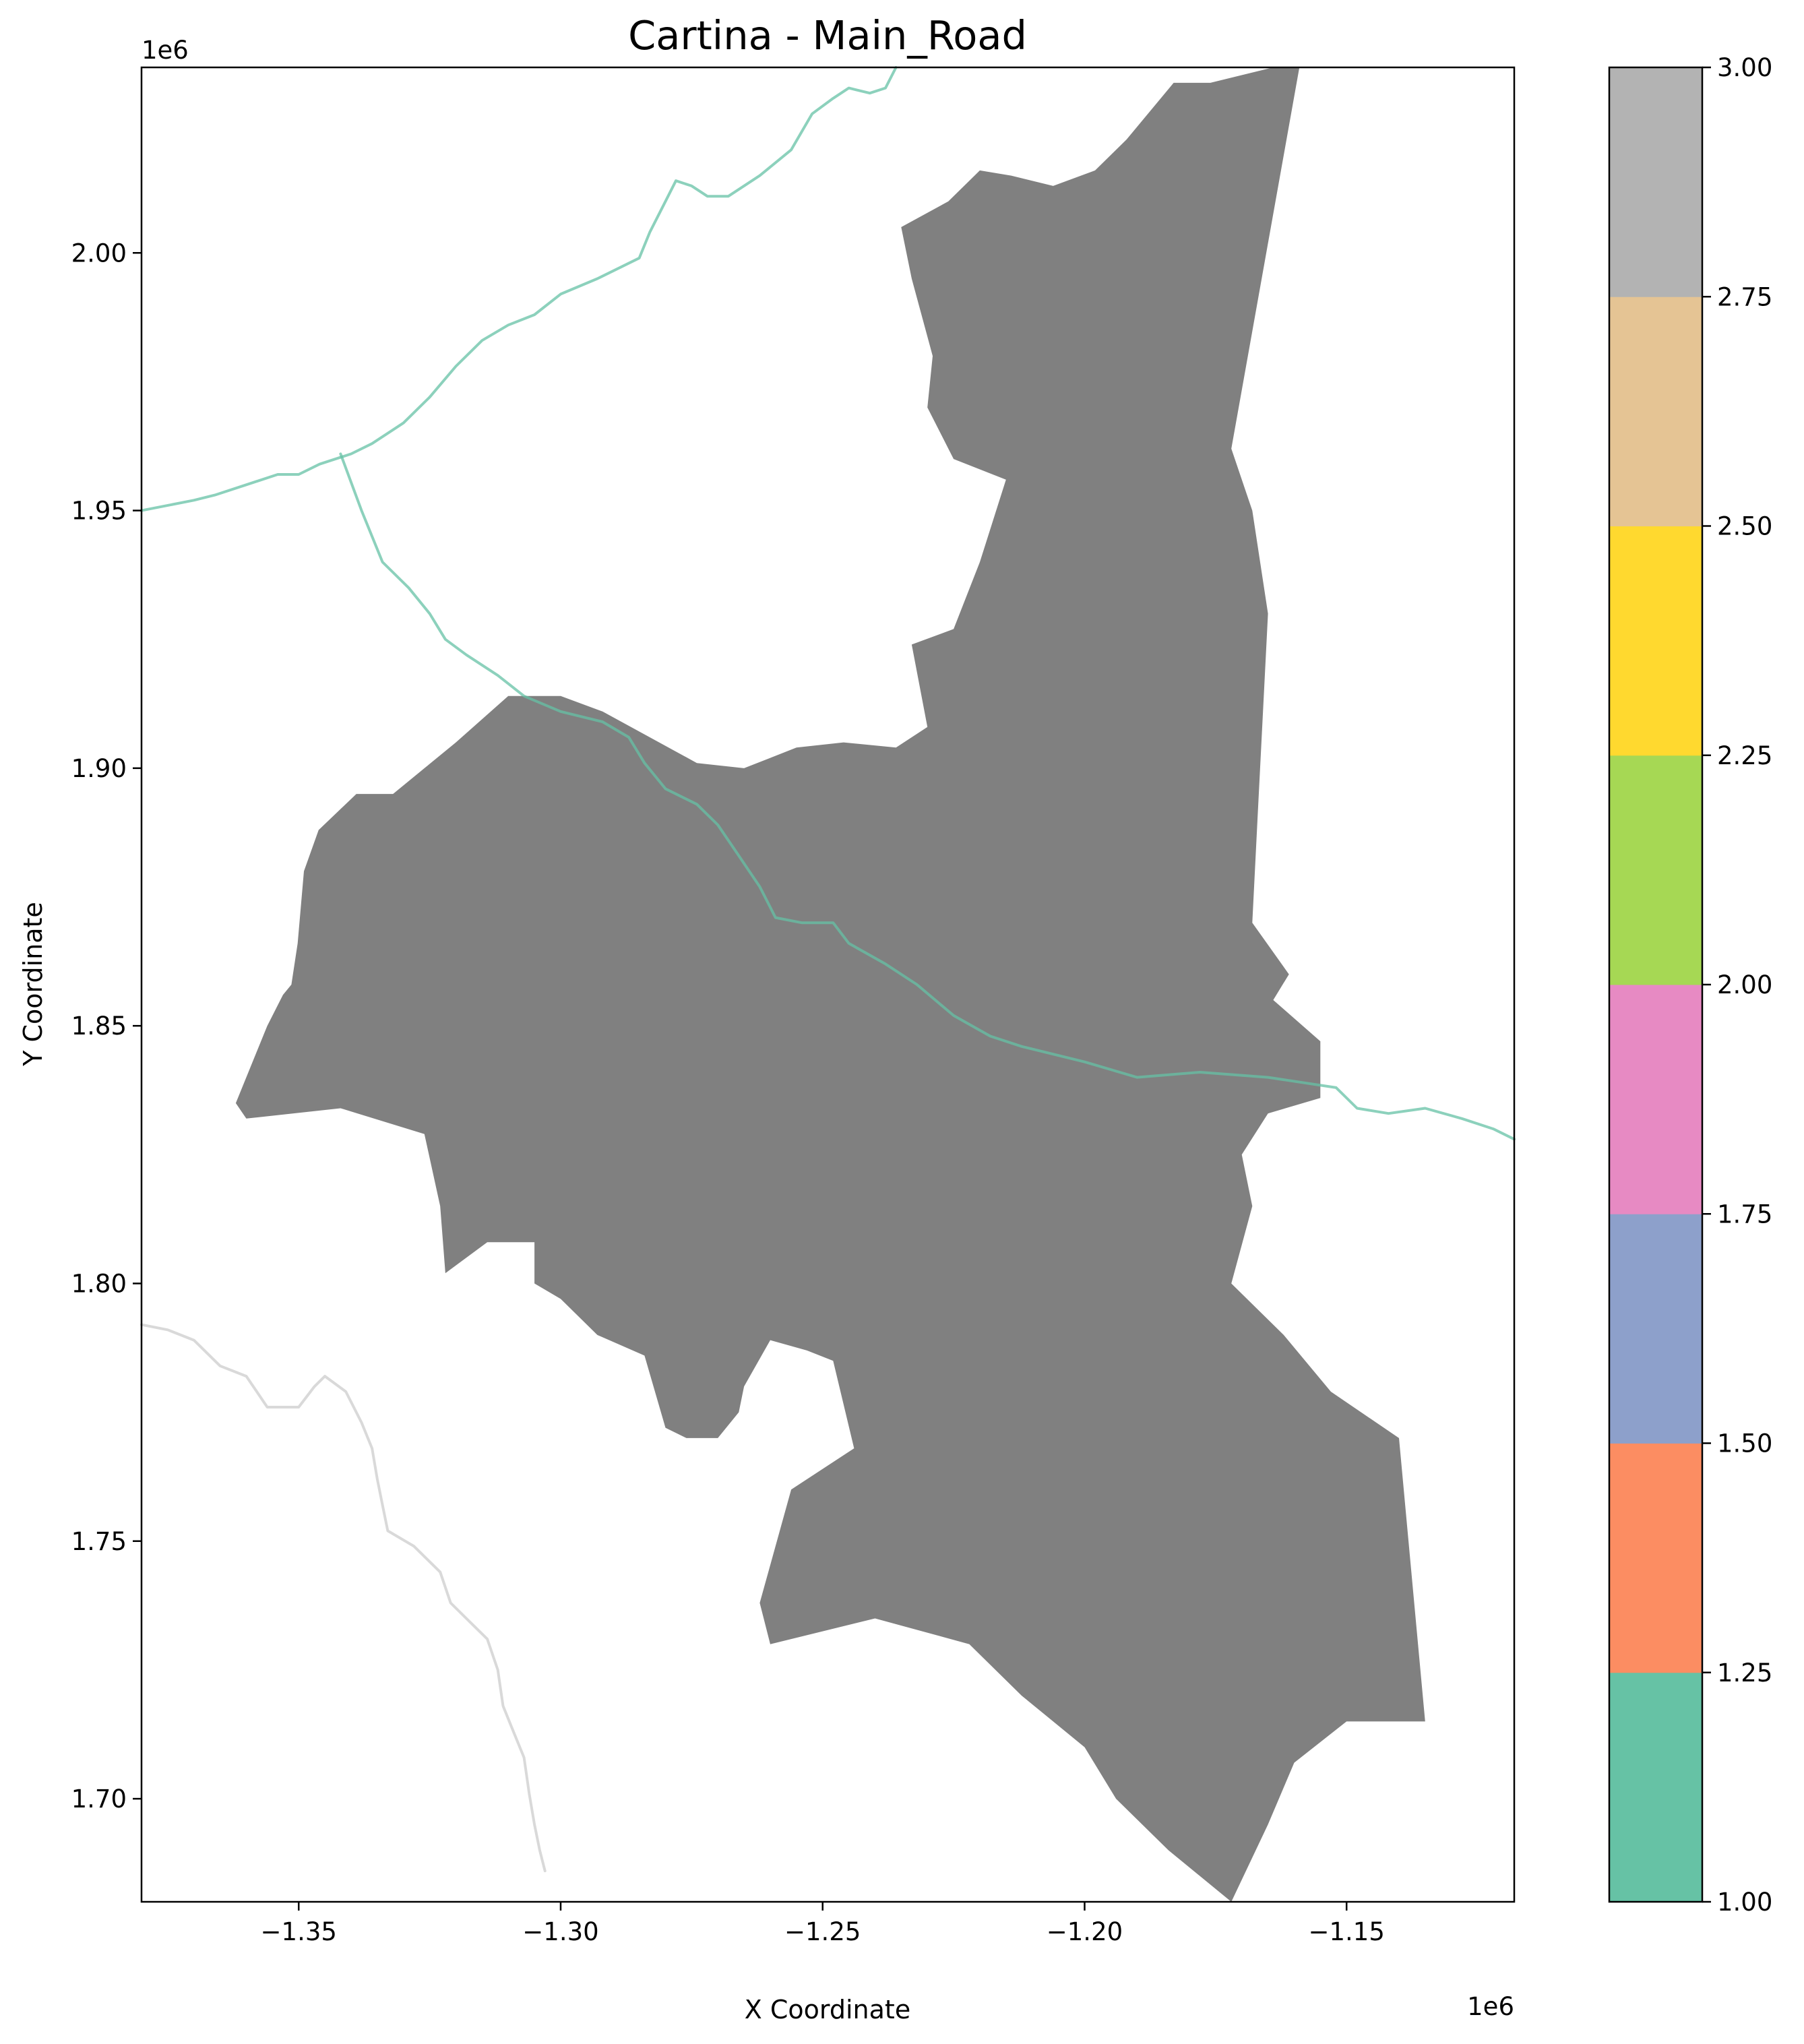 Image resolution: width=1804 pixels, height=2044 pixels. What do you see at coordinates (1744, 296) in the screenshot?
I see `colorbar-tick-label: 2.75` at bounding box center [1744, 296].